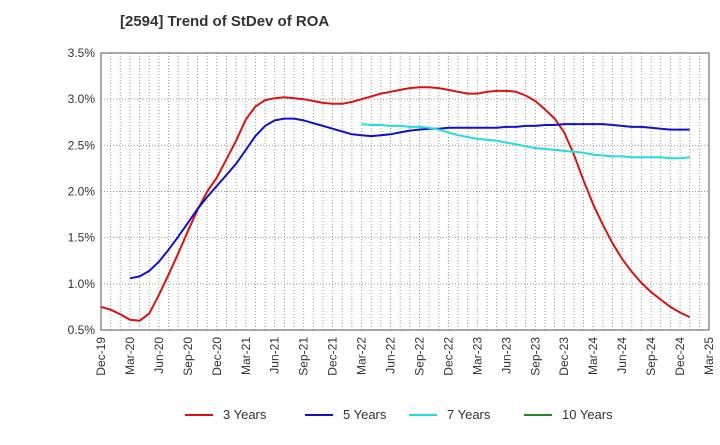  Describe the element at coordinates (622, 355) in the screenshot. I see `x-tick-label: Jun-24` at that location.